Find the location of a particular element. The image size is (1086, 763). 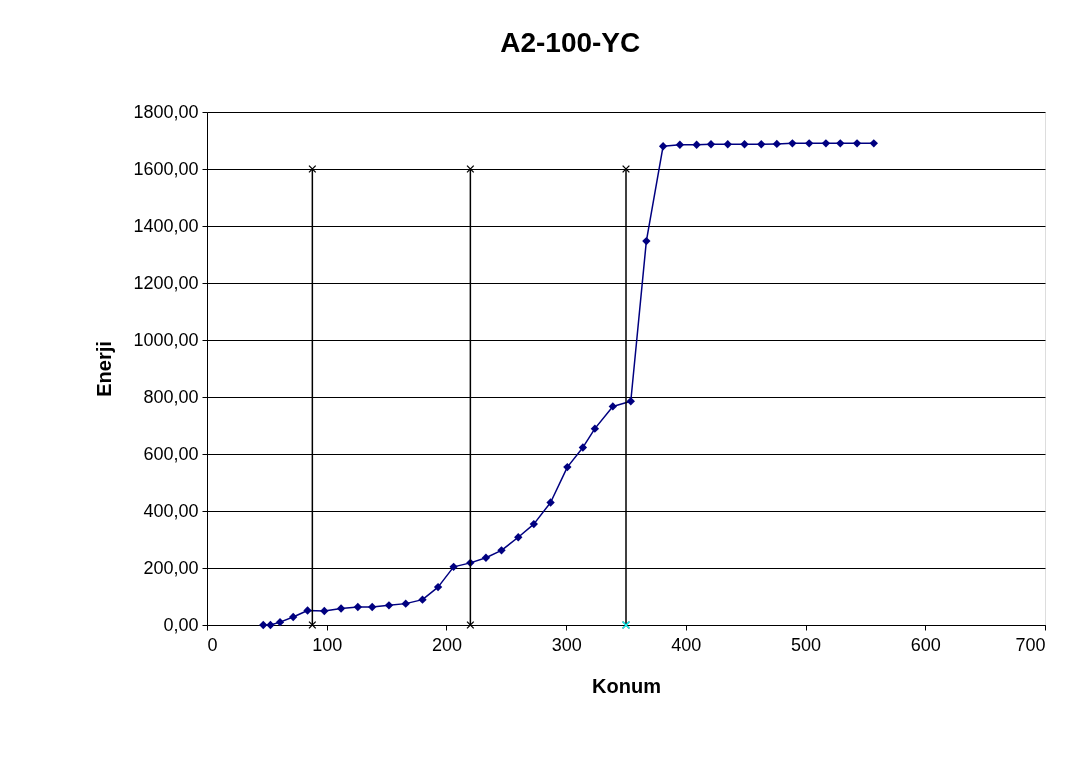

y-tick-label: 200,00 is located at coordinates (171, 567).